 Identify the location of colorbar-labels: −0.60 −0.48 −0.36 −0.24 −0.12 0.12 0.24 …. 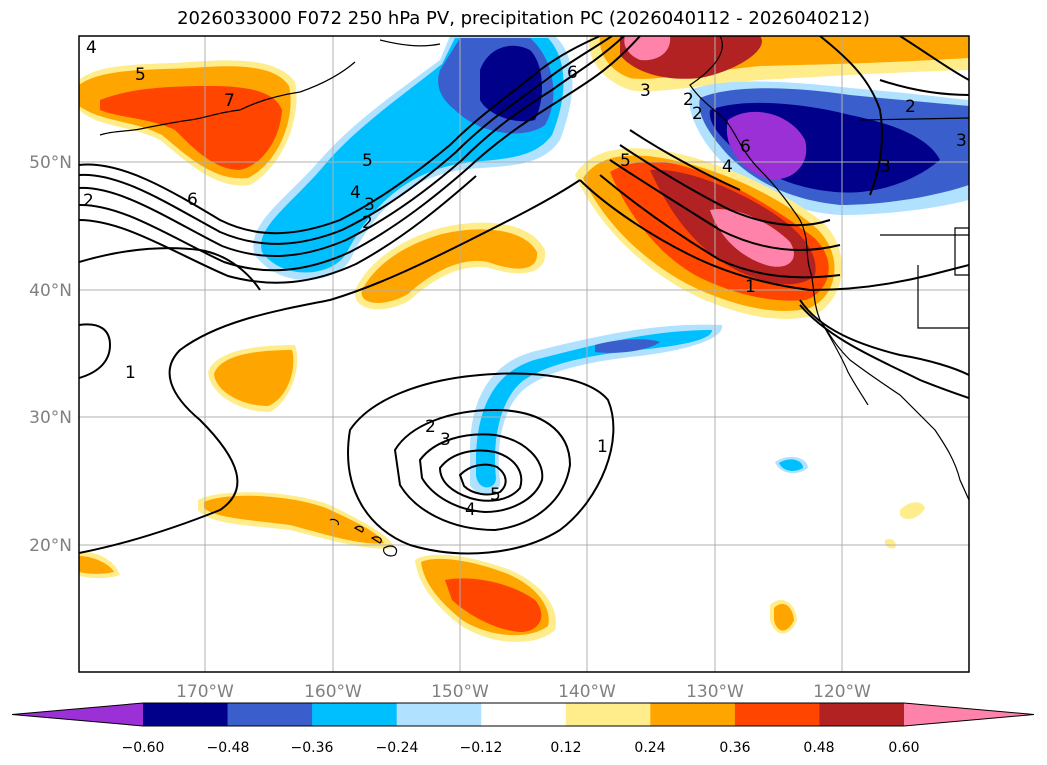
(521, 748).